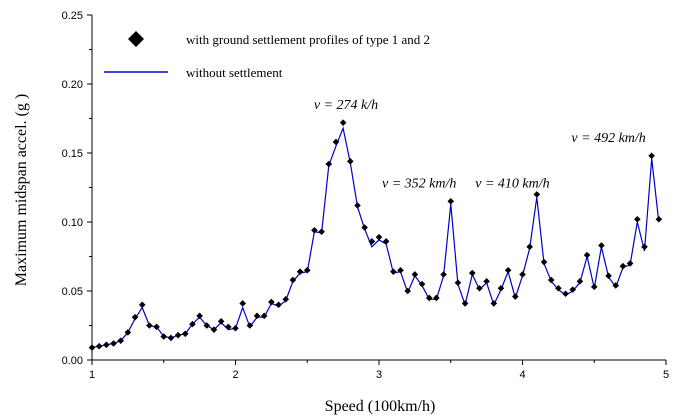  I want to click on y-tick-label: 0.05, so click(72, 292).